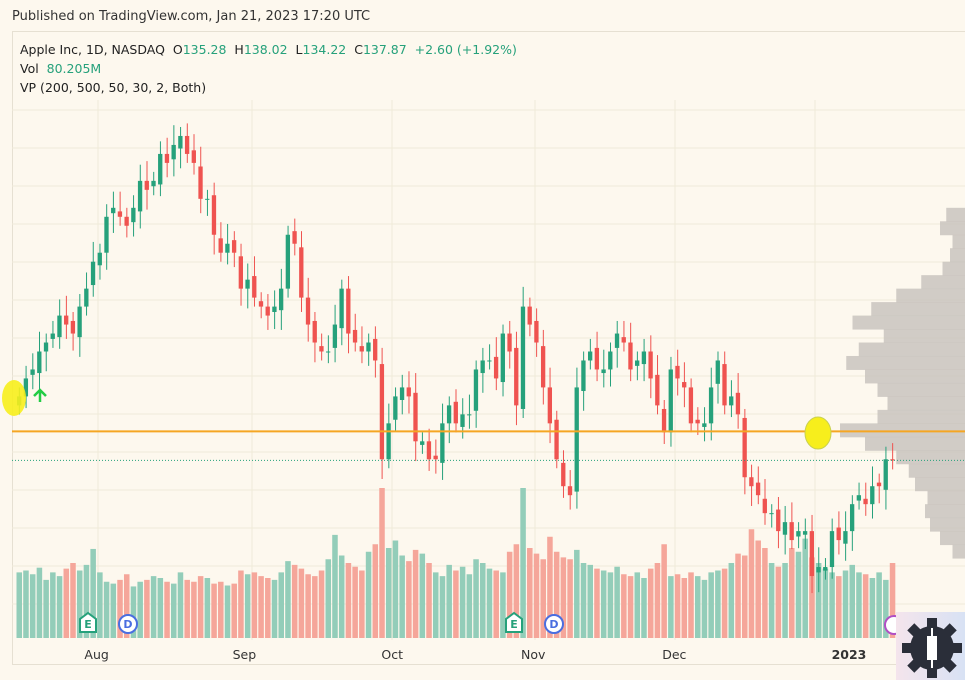 This screenshot has width=965, height=680. Describe the element at coordinates (88, 624) in the screenshot. I see `earnings-marker-label: E` at that location.